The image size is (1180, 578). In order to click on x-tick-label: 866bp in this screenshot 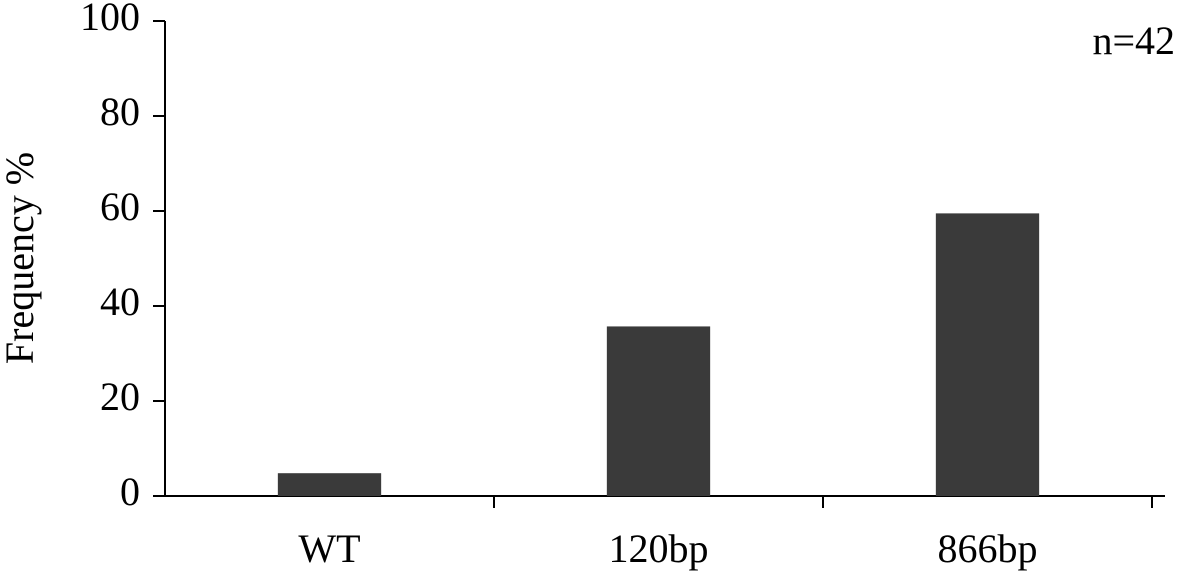, I will do `click(988, 548)`.